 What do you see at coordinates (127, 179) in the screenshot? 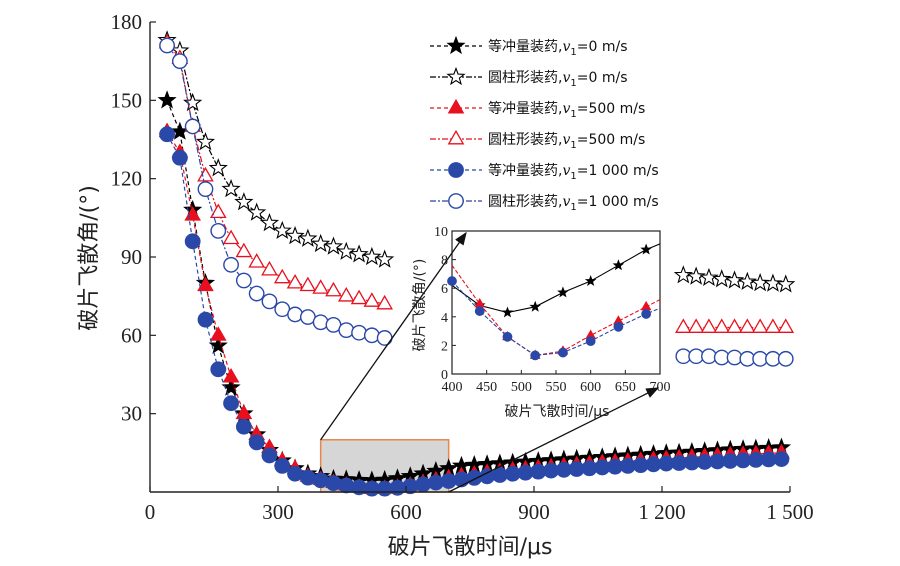
I see `y-tick-label: 120` at bounding box center [127, 179].